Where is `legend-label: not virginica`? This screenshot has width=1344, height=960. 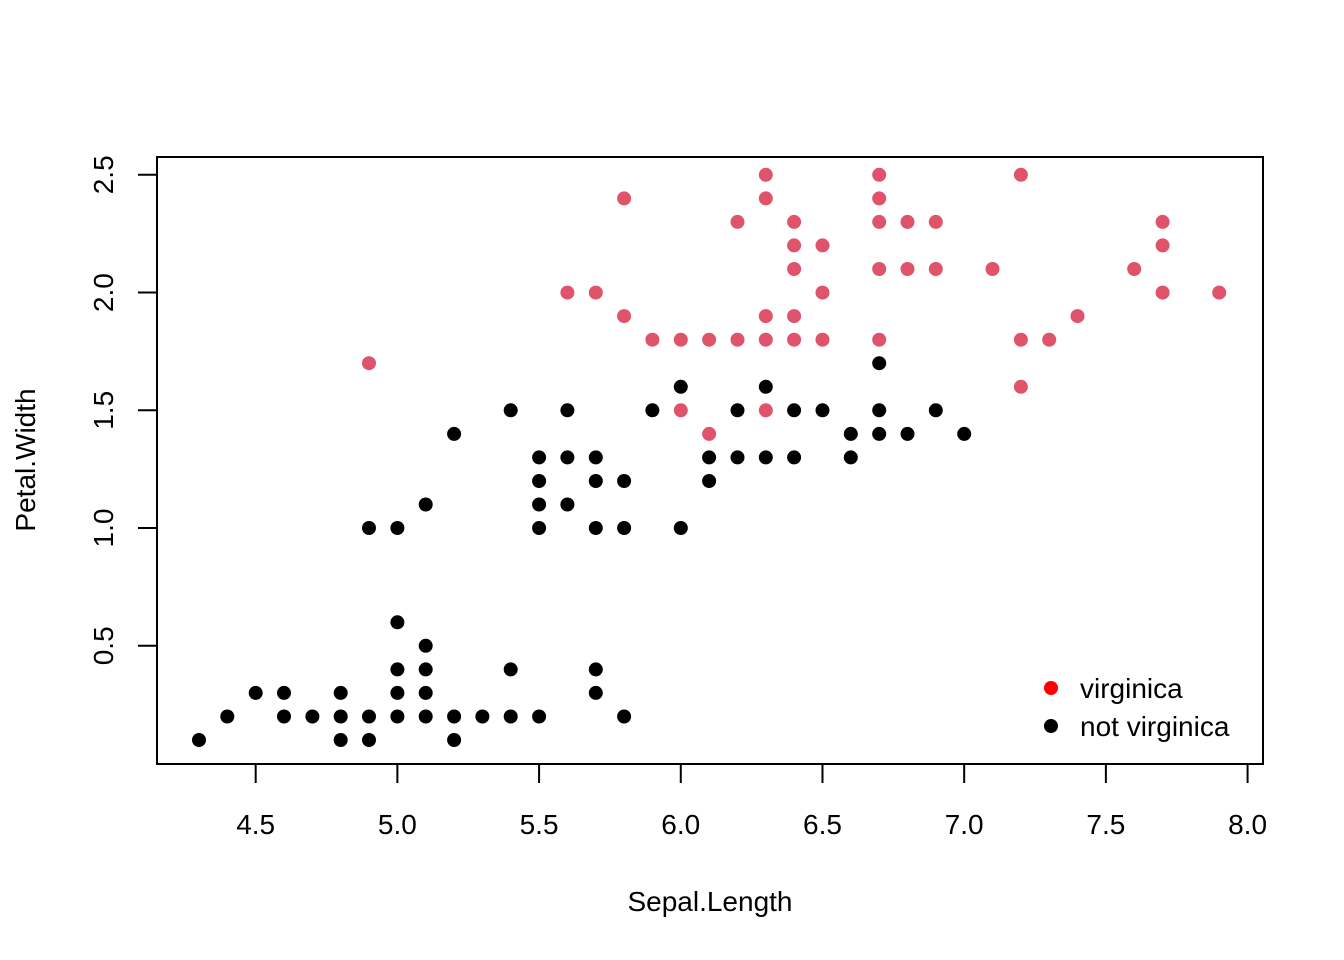
legend-label: not virginica is located at coordinates (1155, 726).